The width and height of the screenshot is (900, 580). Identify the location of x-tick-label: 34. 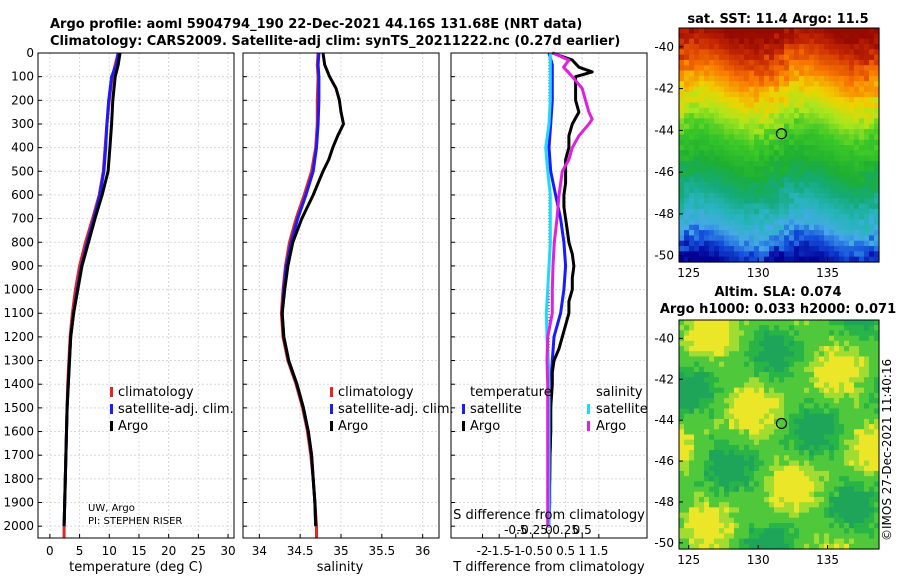
(259, 551).